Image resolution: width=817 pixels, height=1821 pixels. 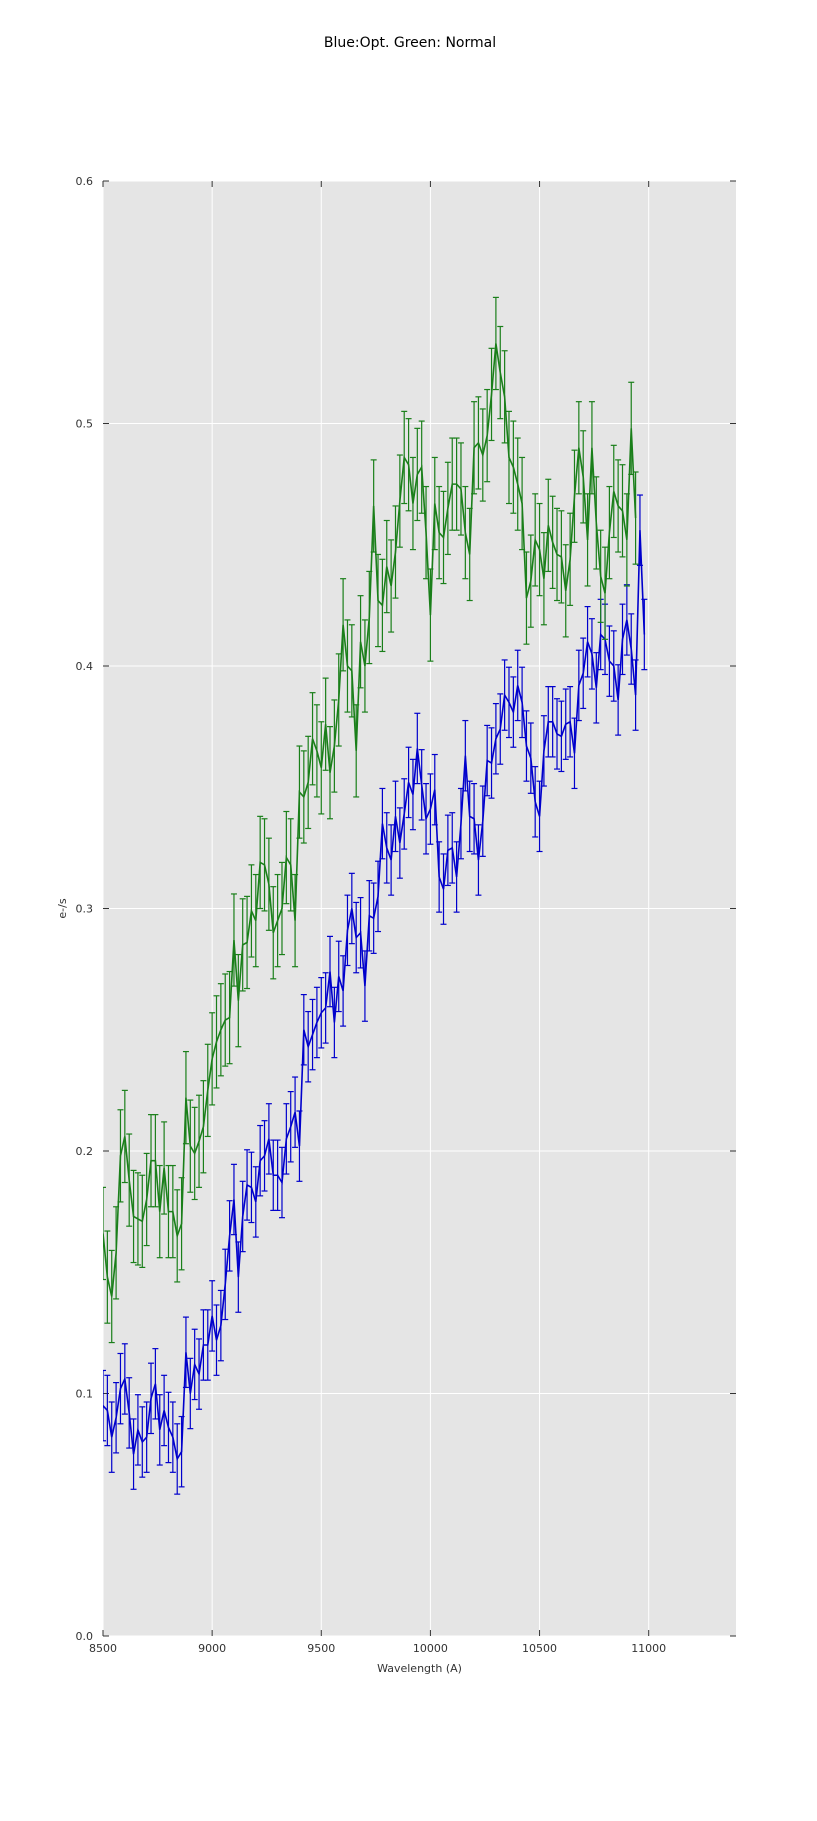 I want to click on x-tick-label: 11000, so click(x=648, y=1648).